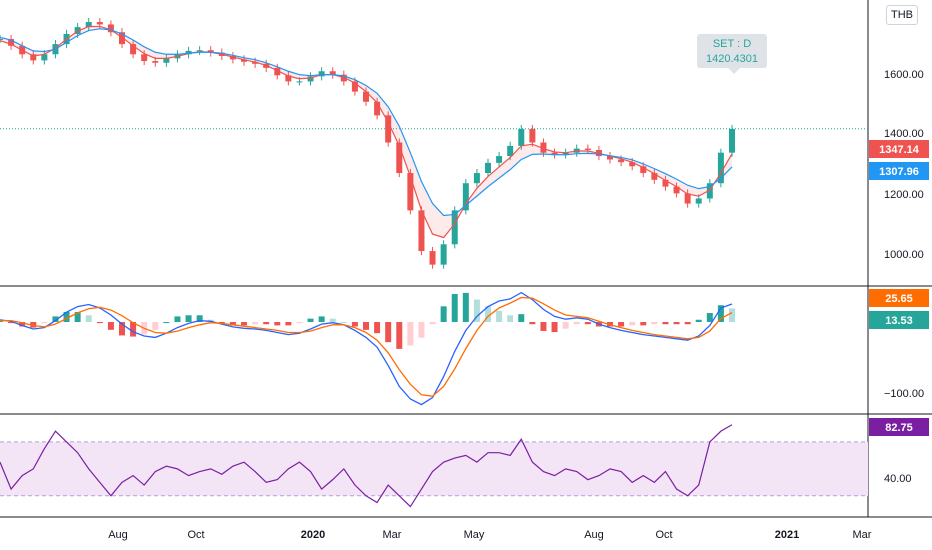 Image resolution: width=932 pixels, height=550 pixels. Describe the element at coordinates (366, 466) in the screenshot. I see `rsi-line` at that location.